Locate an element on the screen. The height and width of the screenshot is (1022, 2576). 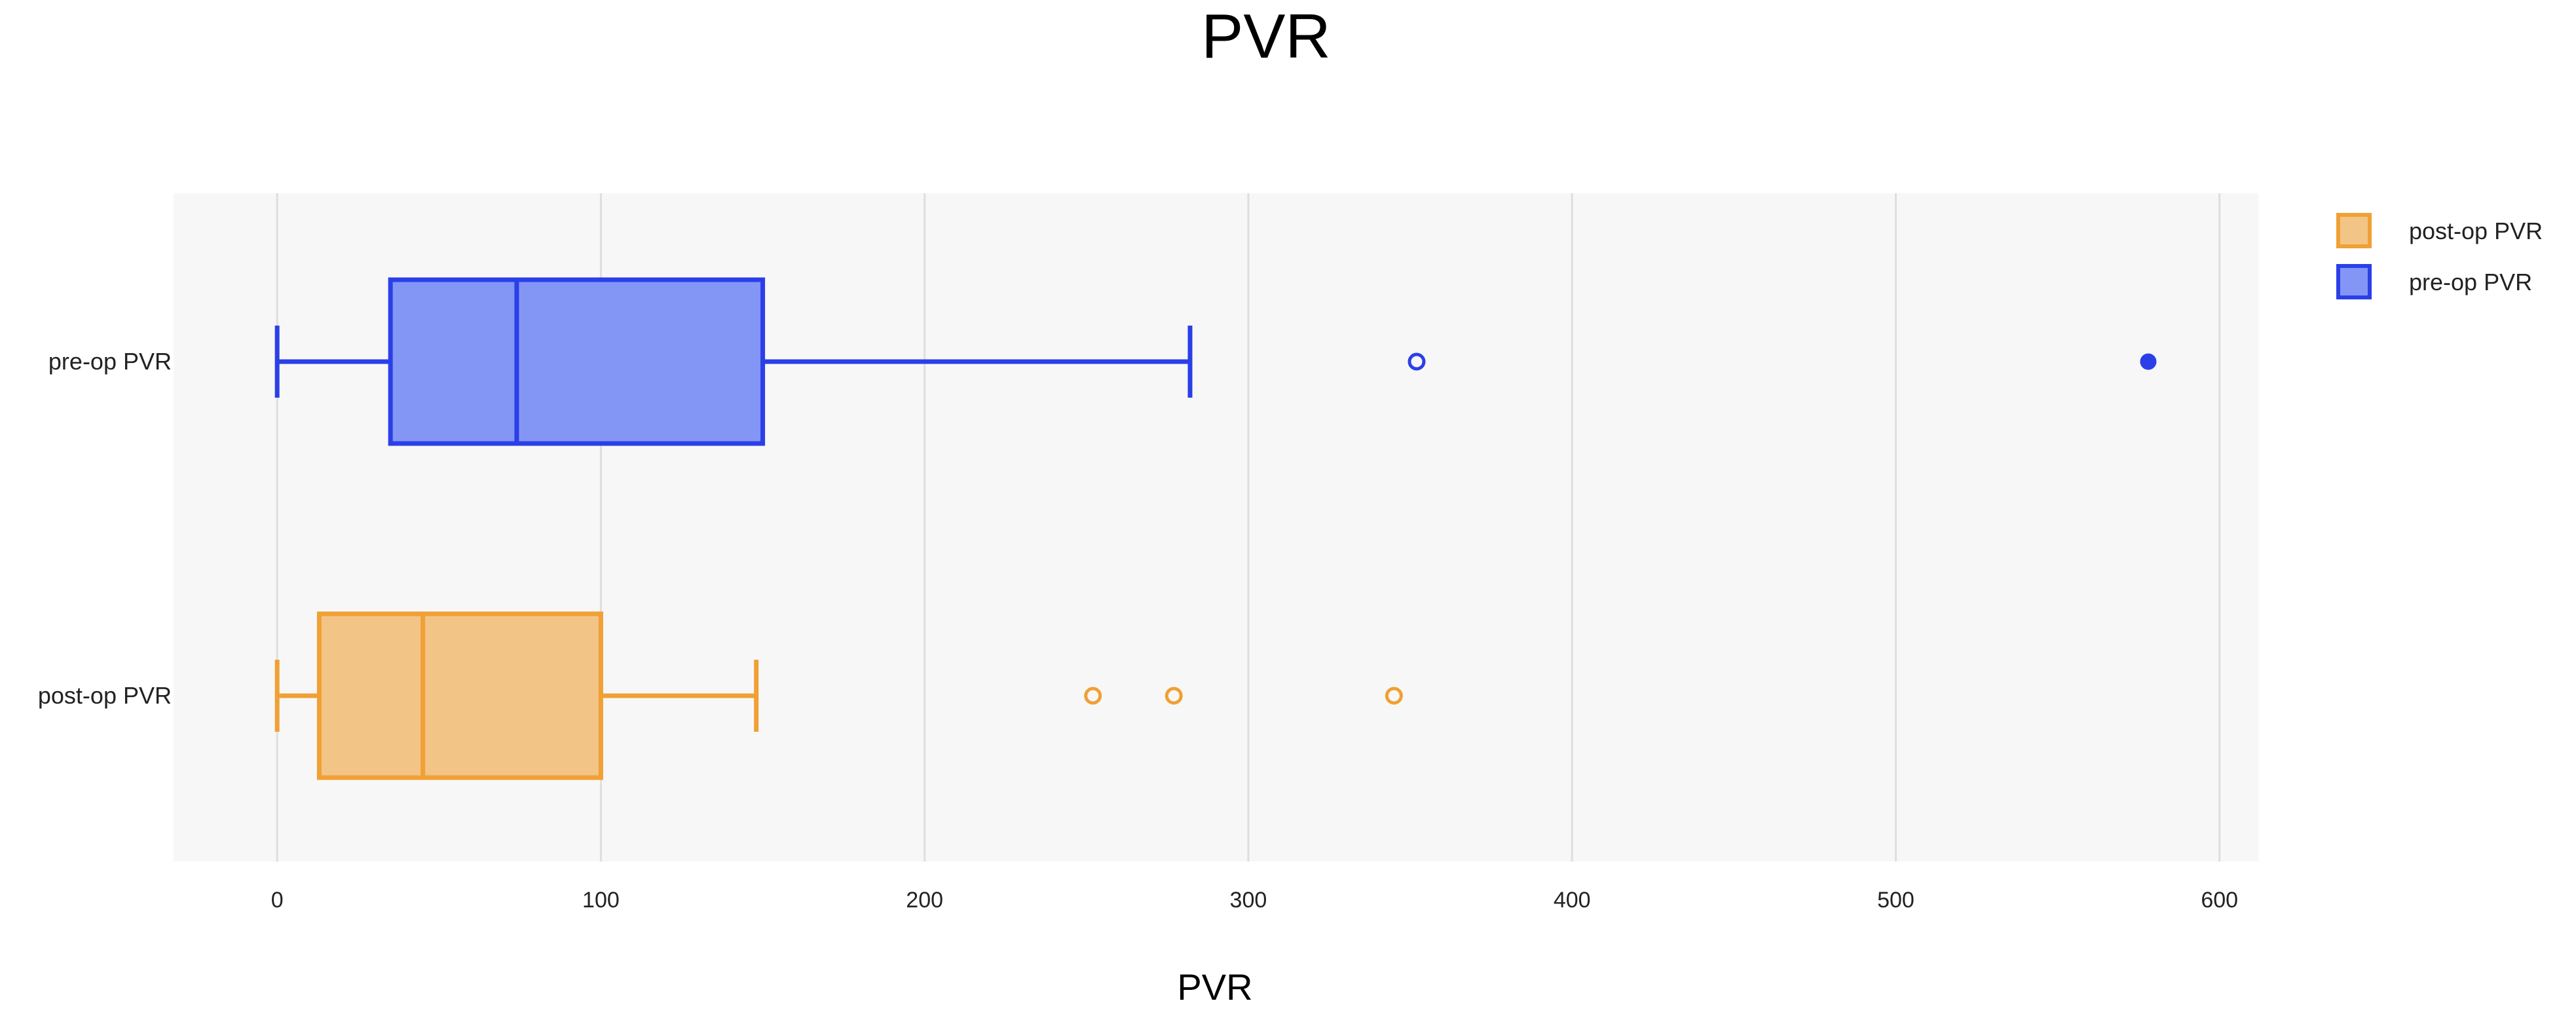
x-tick-label: 400 is located at coordinates (1572, 900).